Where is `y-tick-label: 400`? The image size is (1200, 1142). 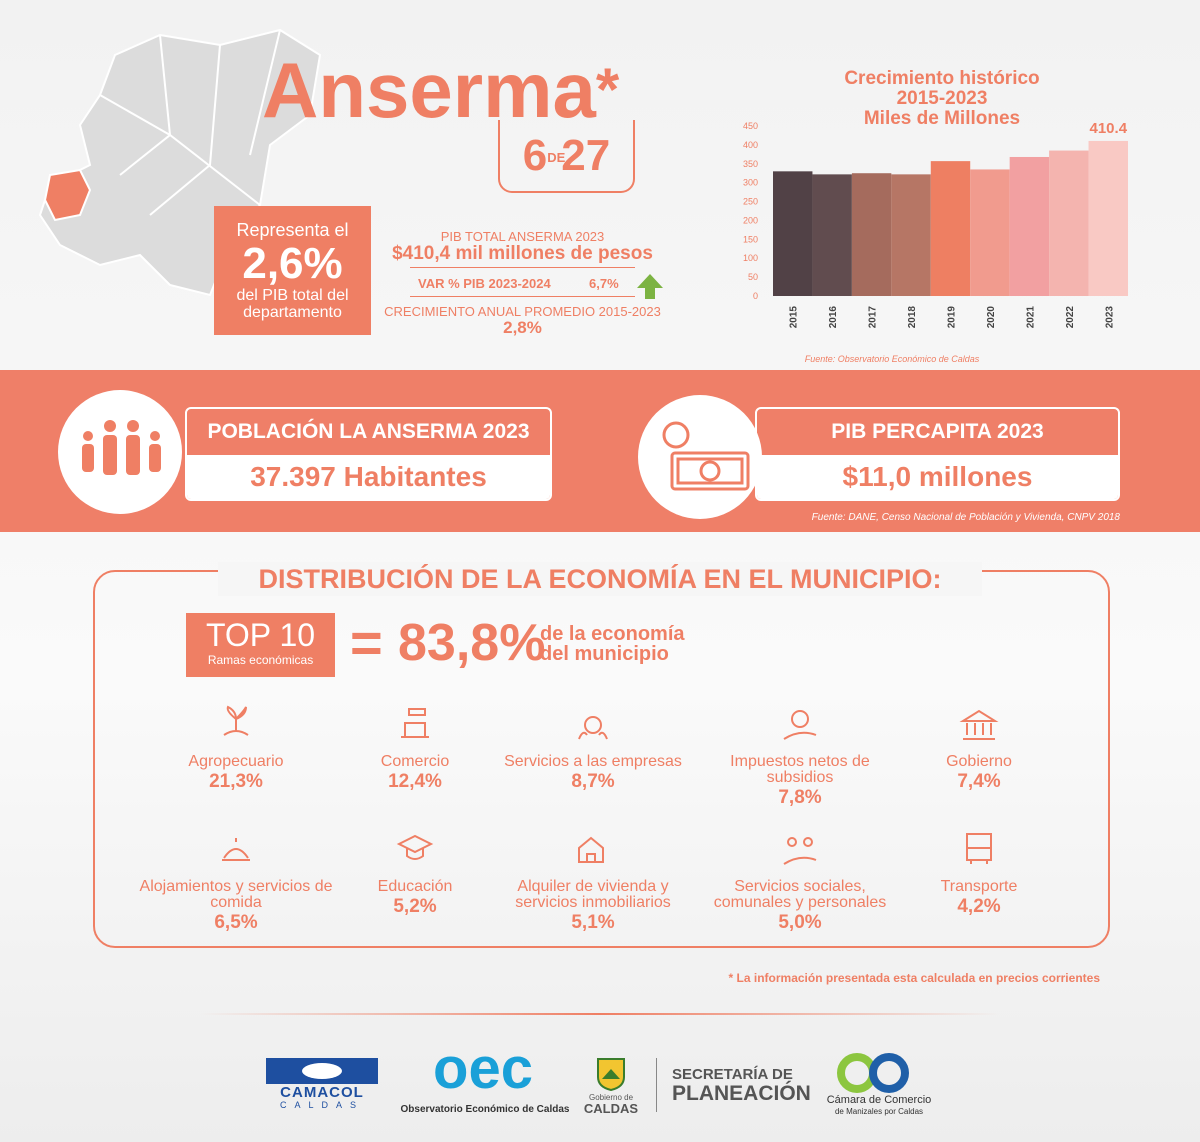 y-tick-label: 400 is located at coordinates (750, 145).